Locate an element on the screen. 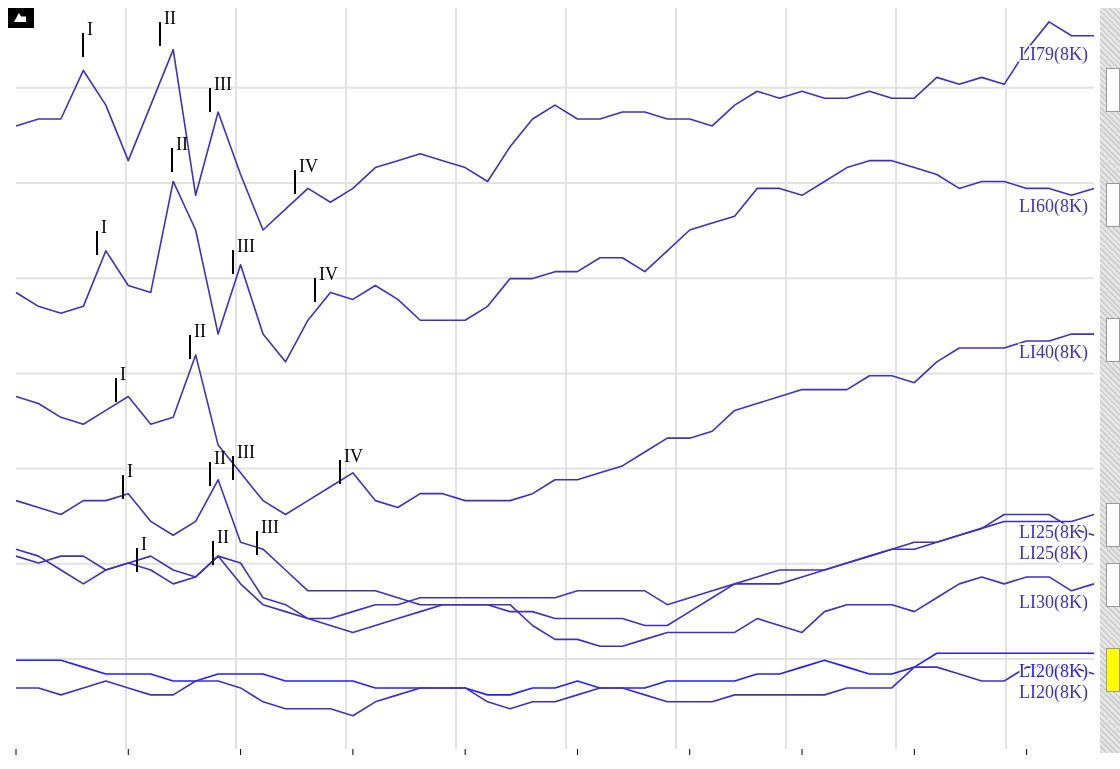 The width and height of the screenshot is (1120, 769). series-label: LI30(8K) is located at coordinates (1053, 602).